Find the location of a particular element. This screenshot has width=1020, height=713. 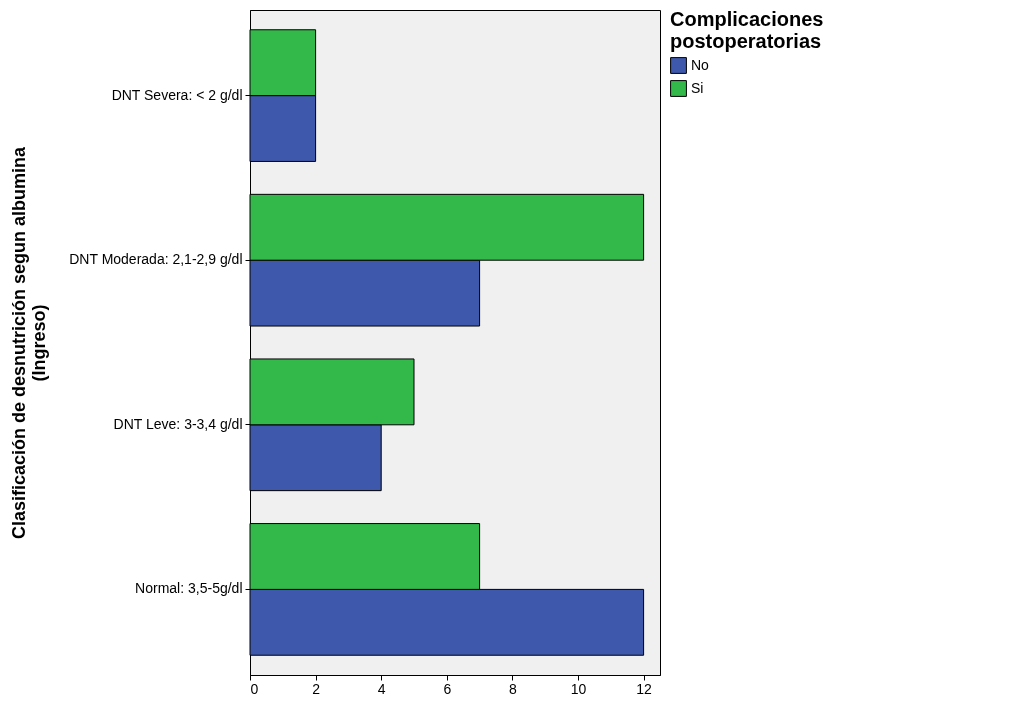

y-tick-label: DNT Leve: 3-3,4 g/dl is located at coordinates (178, 423).